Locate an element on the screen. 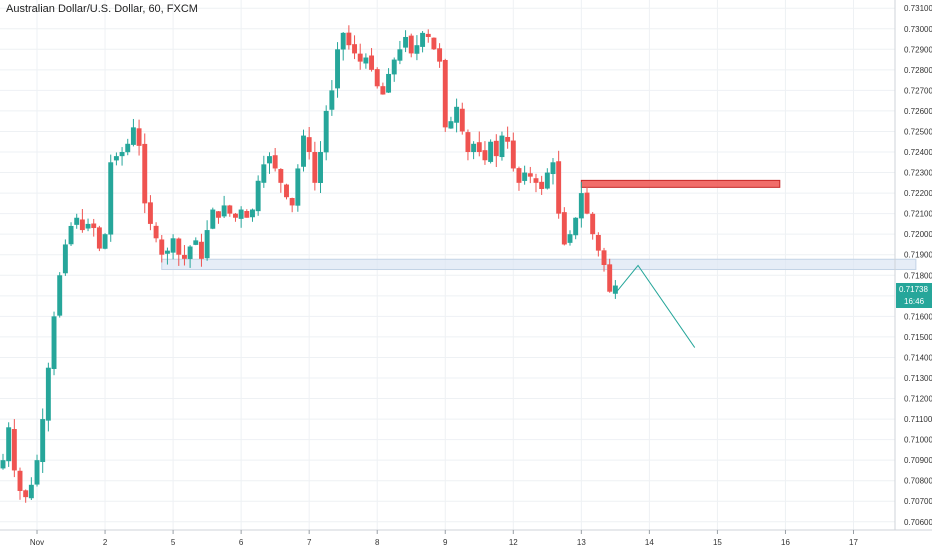 This screenshot has height=550, width=932. y-tick-label: 0.71400 is located at coordinates (918, 357).